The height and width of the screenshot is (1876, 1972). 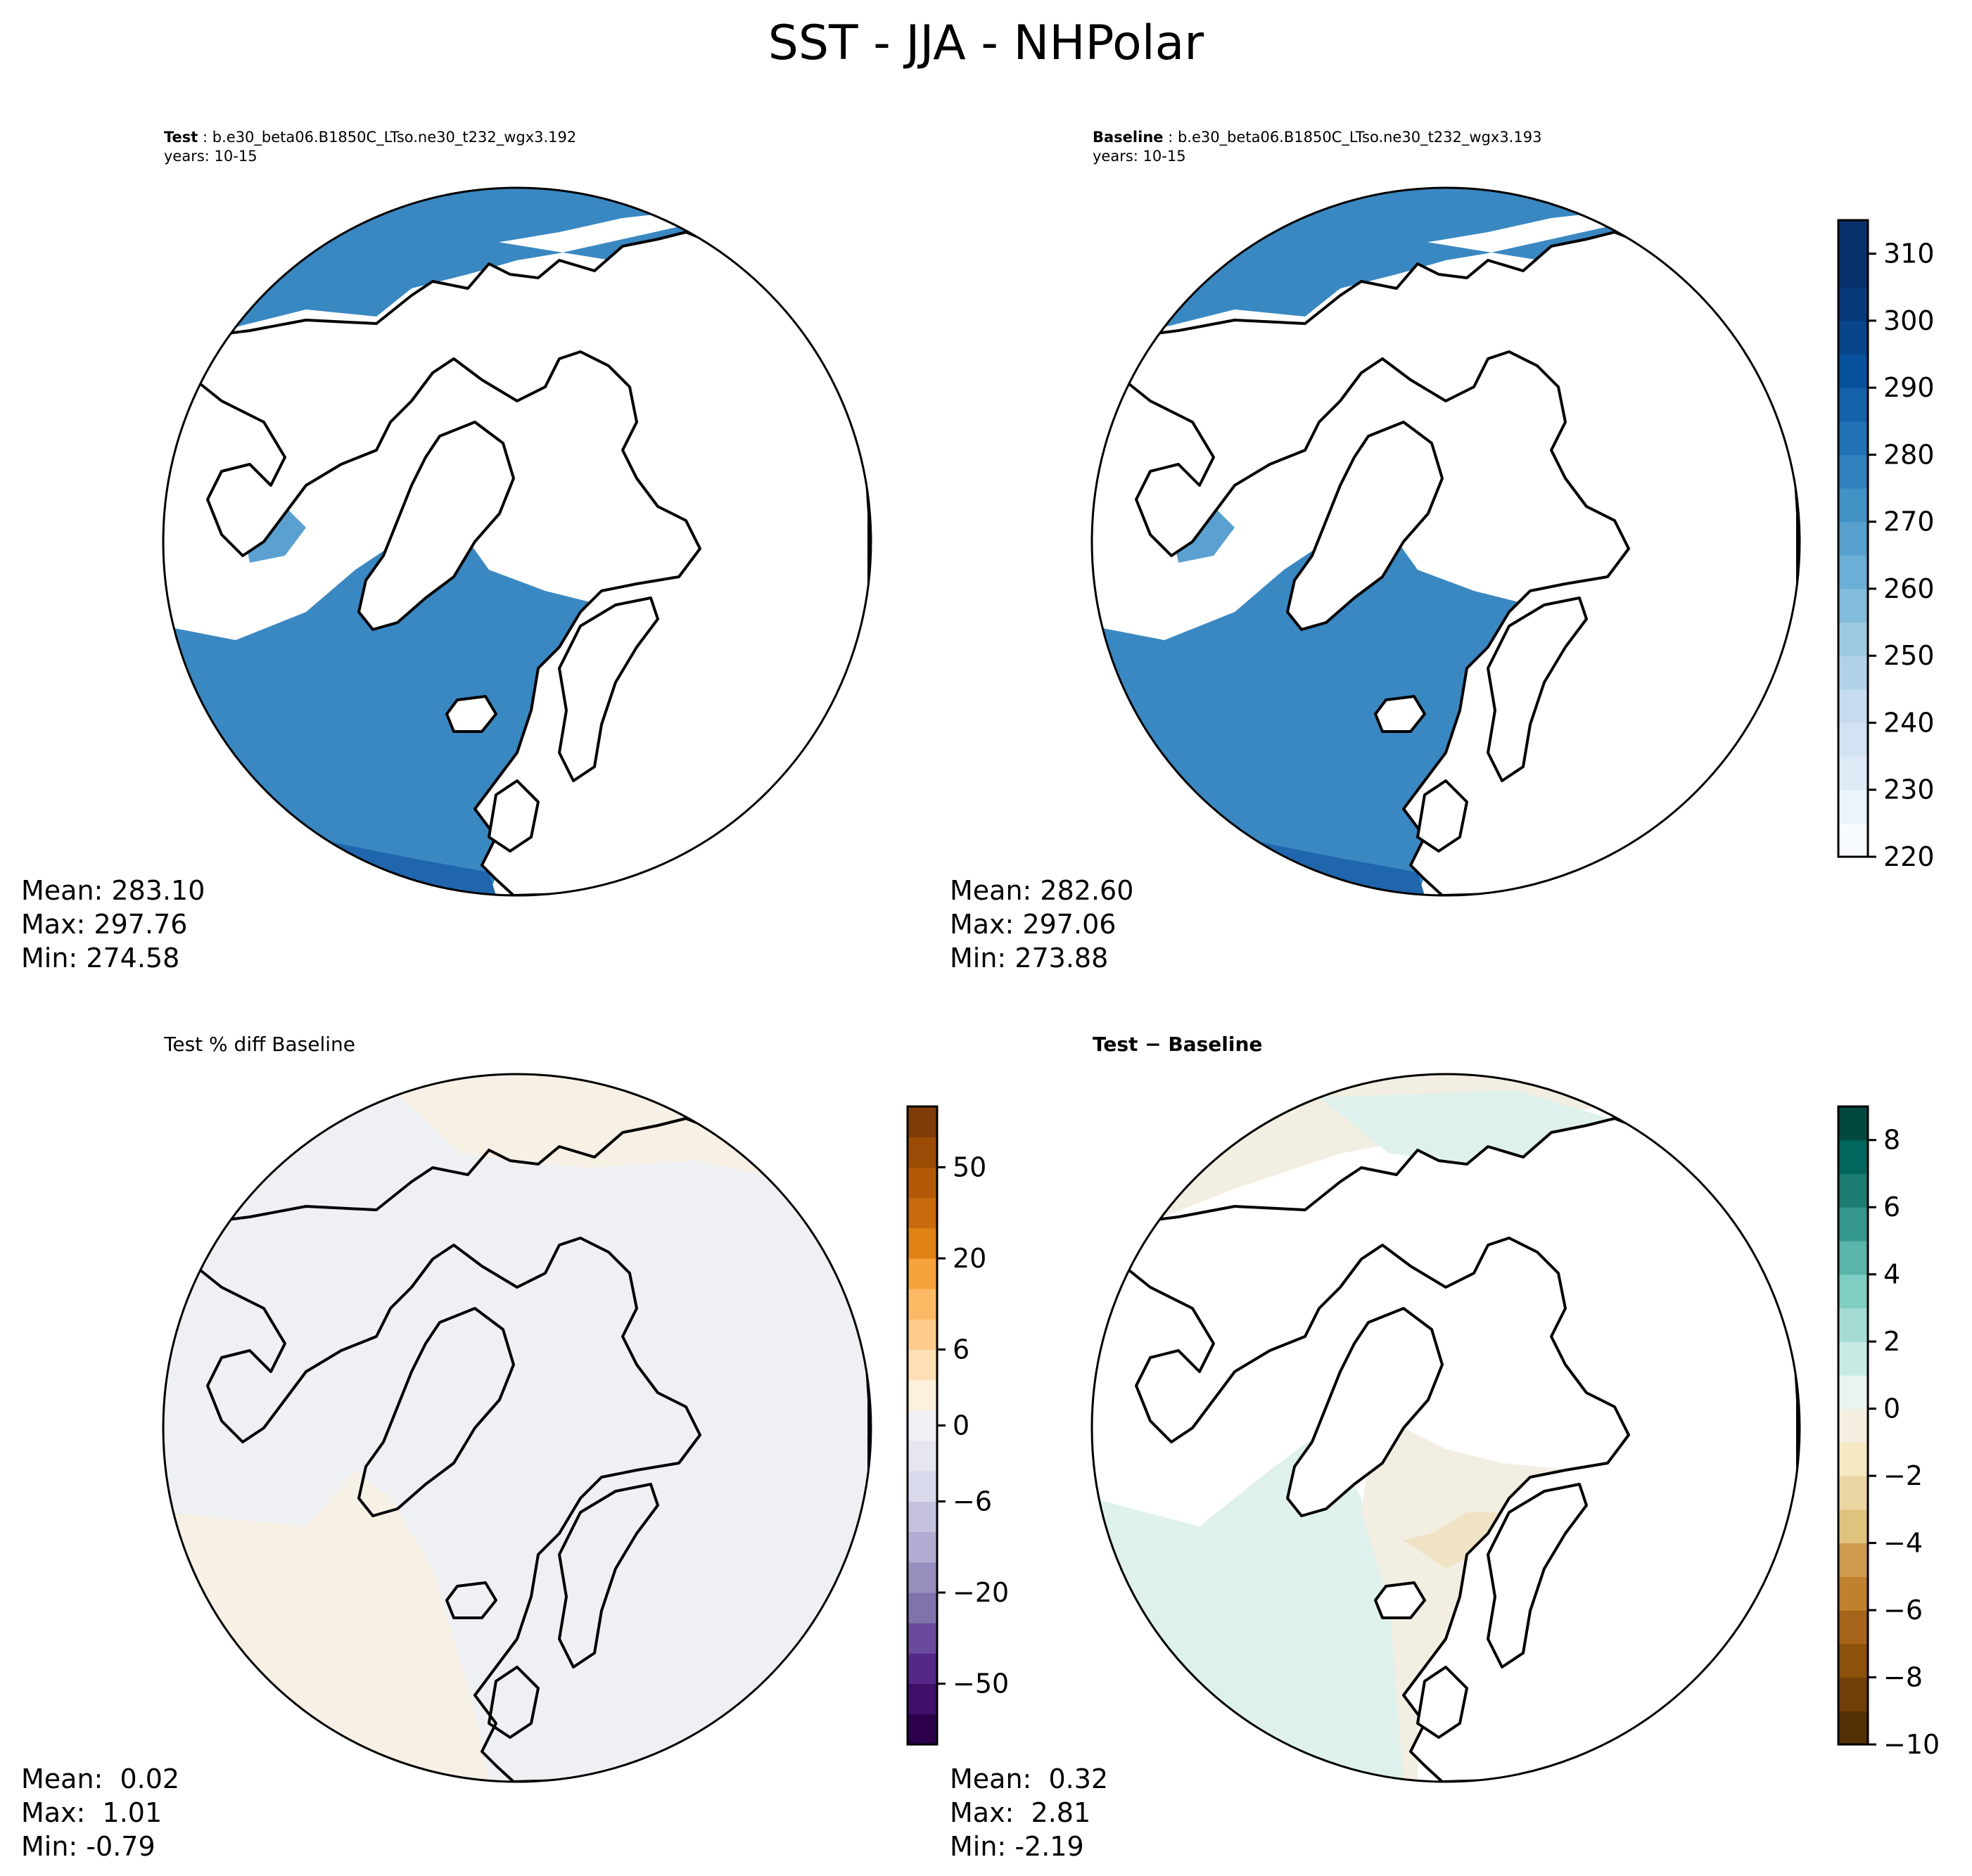 I want to click on pct-diff-stats: Mean: 0.02 Max: 1.01 Min: -0.79, so click(x=101, y=1812).